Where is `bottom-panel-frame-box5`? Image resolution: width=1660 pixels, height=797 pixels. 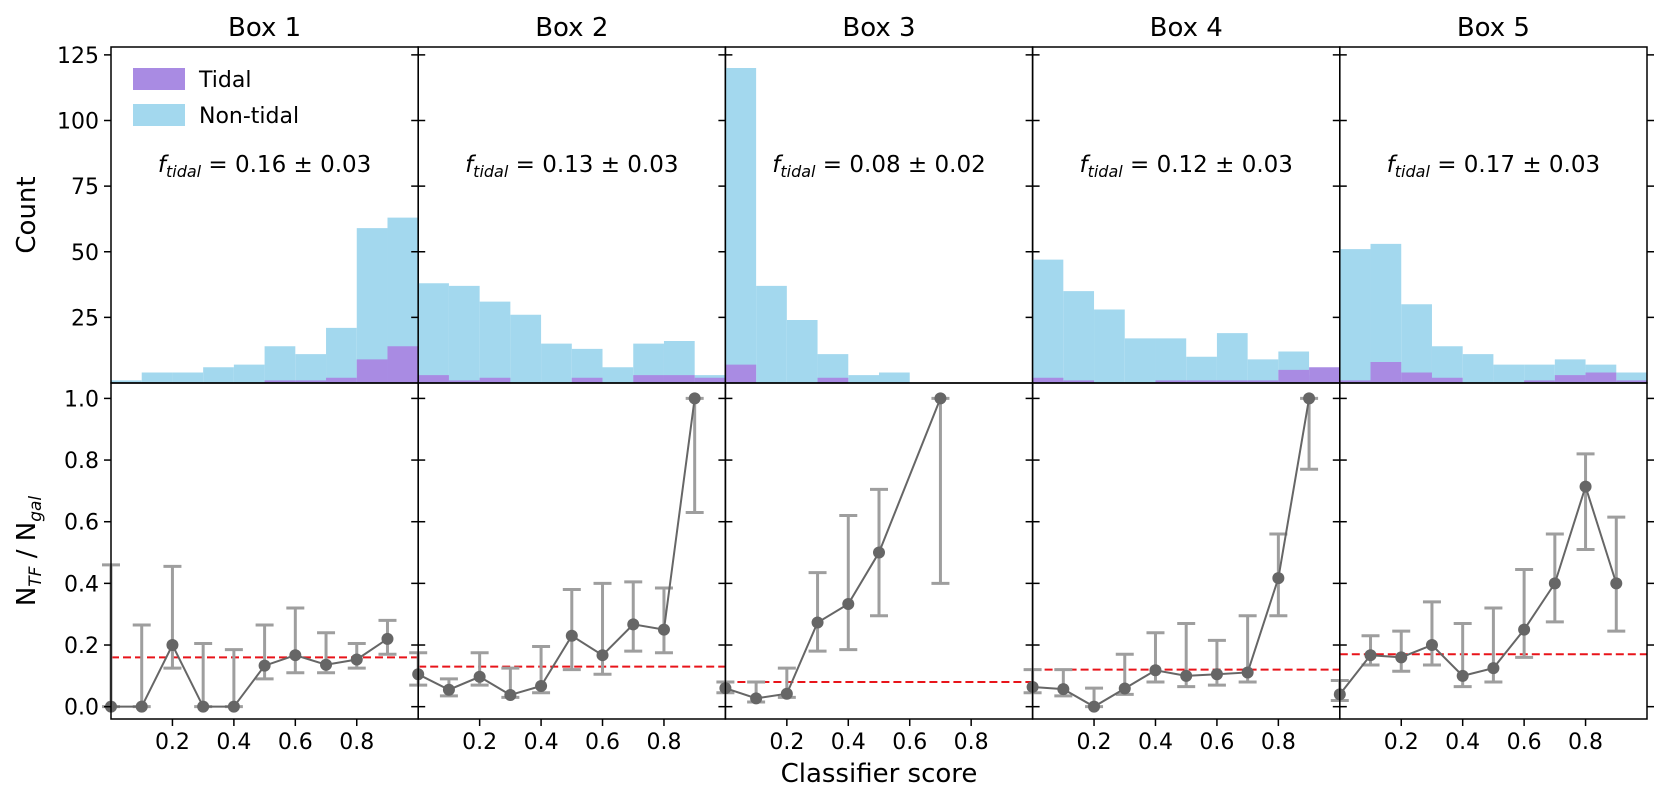
bottom-panel-frame-box5 is located at coordinates (1493, 551).